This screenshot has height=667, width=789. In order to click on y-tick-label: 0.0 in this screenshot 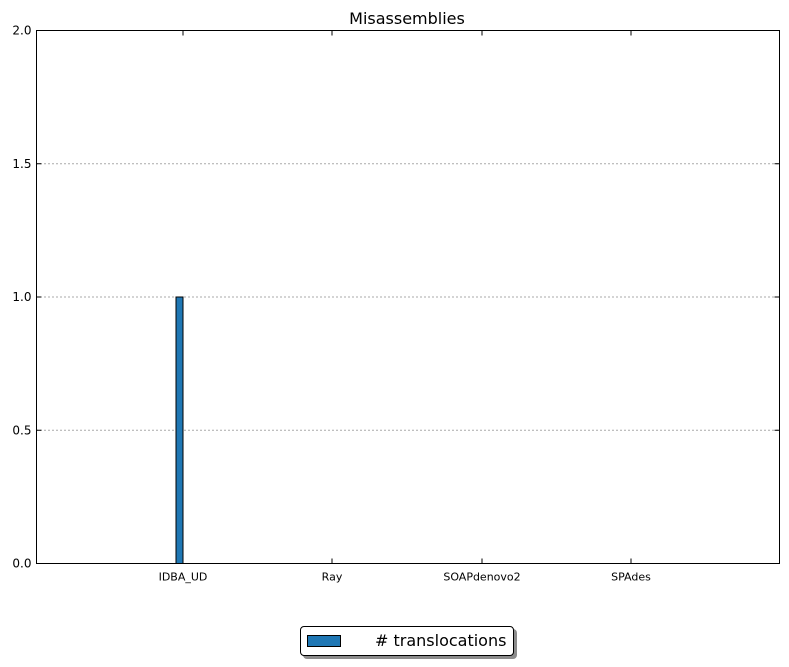, I will do `click(21, 564)`.